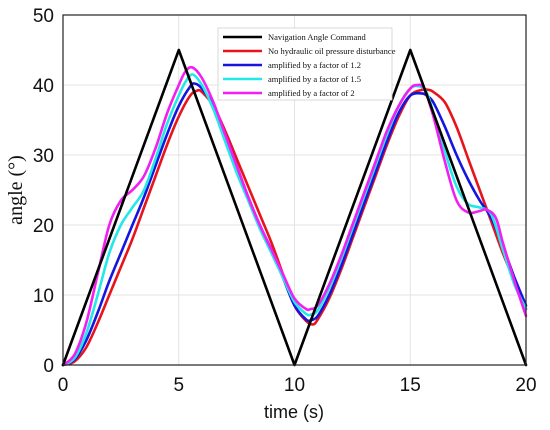 The height and width of the screenshot is (430, 550). I want to click on y-tick-label: 10, so click(43, 296).